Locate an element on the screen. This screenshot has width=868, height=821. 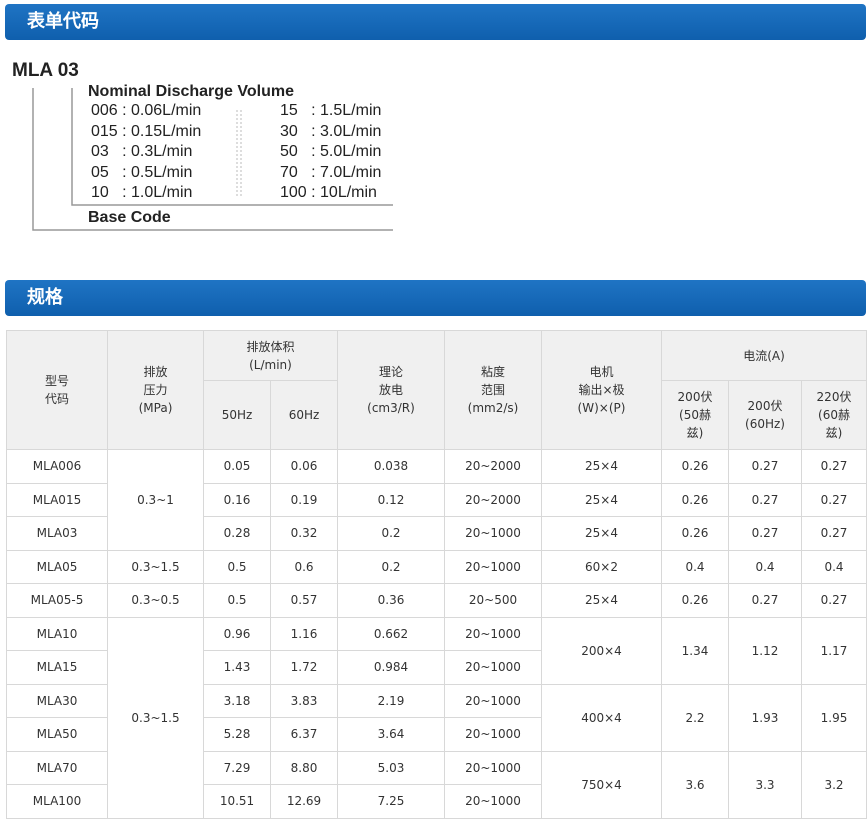
cell-current: 1.93 is located at coordinates (765, 717).